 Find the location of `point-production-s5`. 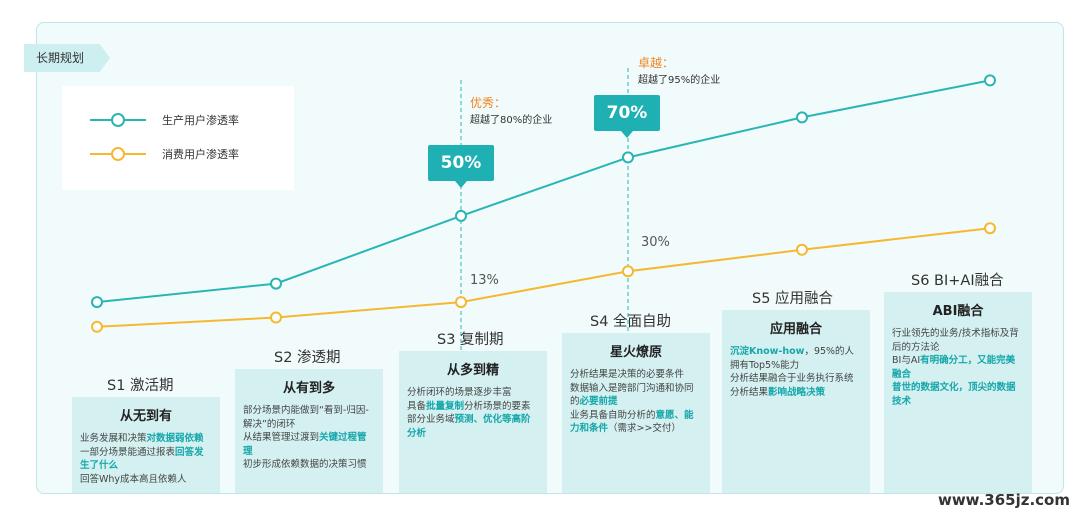

point-production-s5 is located at coordinates (802, 117).